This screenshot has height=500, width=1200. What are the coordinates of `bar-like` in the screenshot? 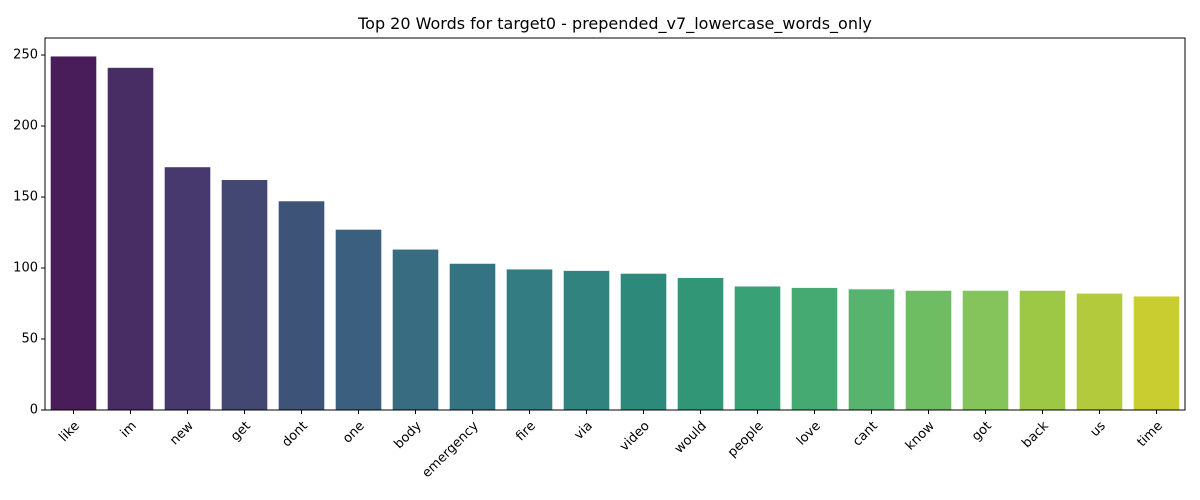 It's located at (73, 233).